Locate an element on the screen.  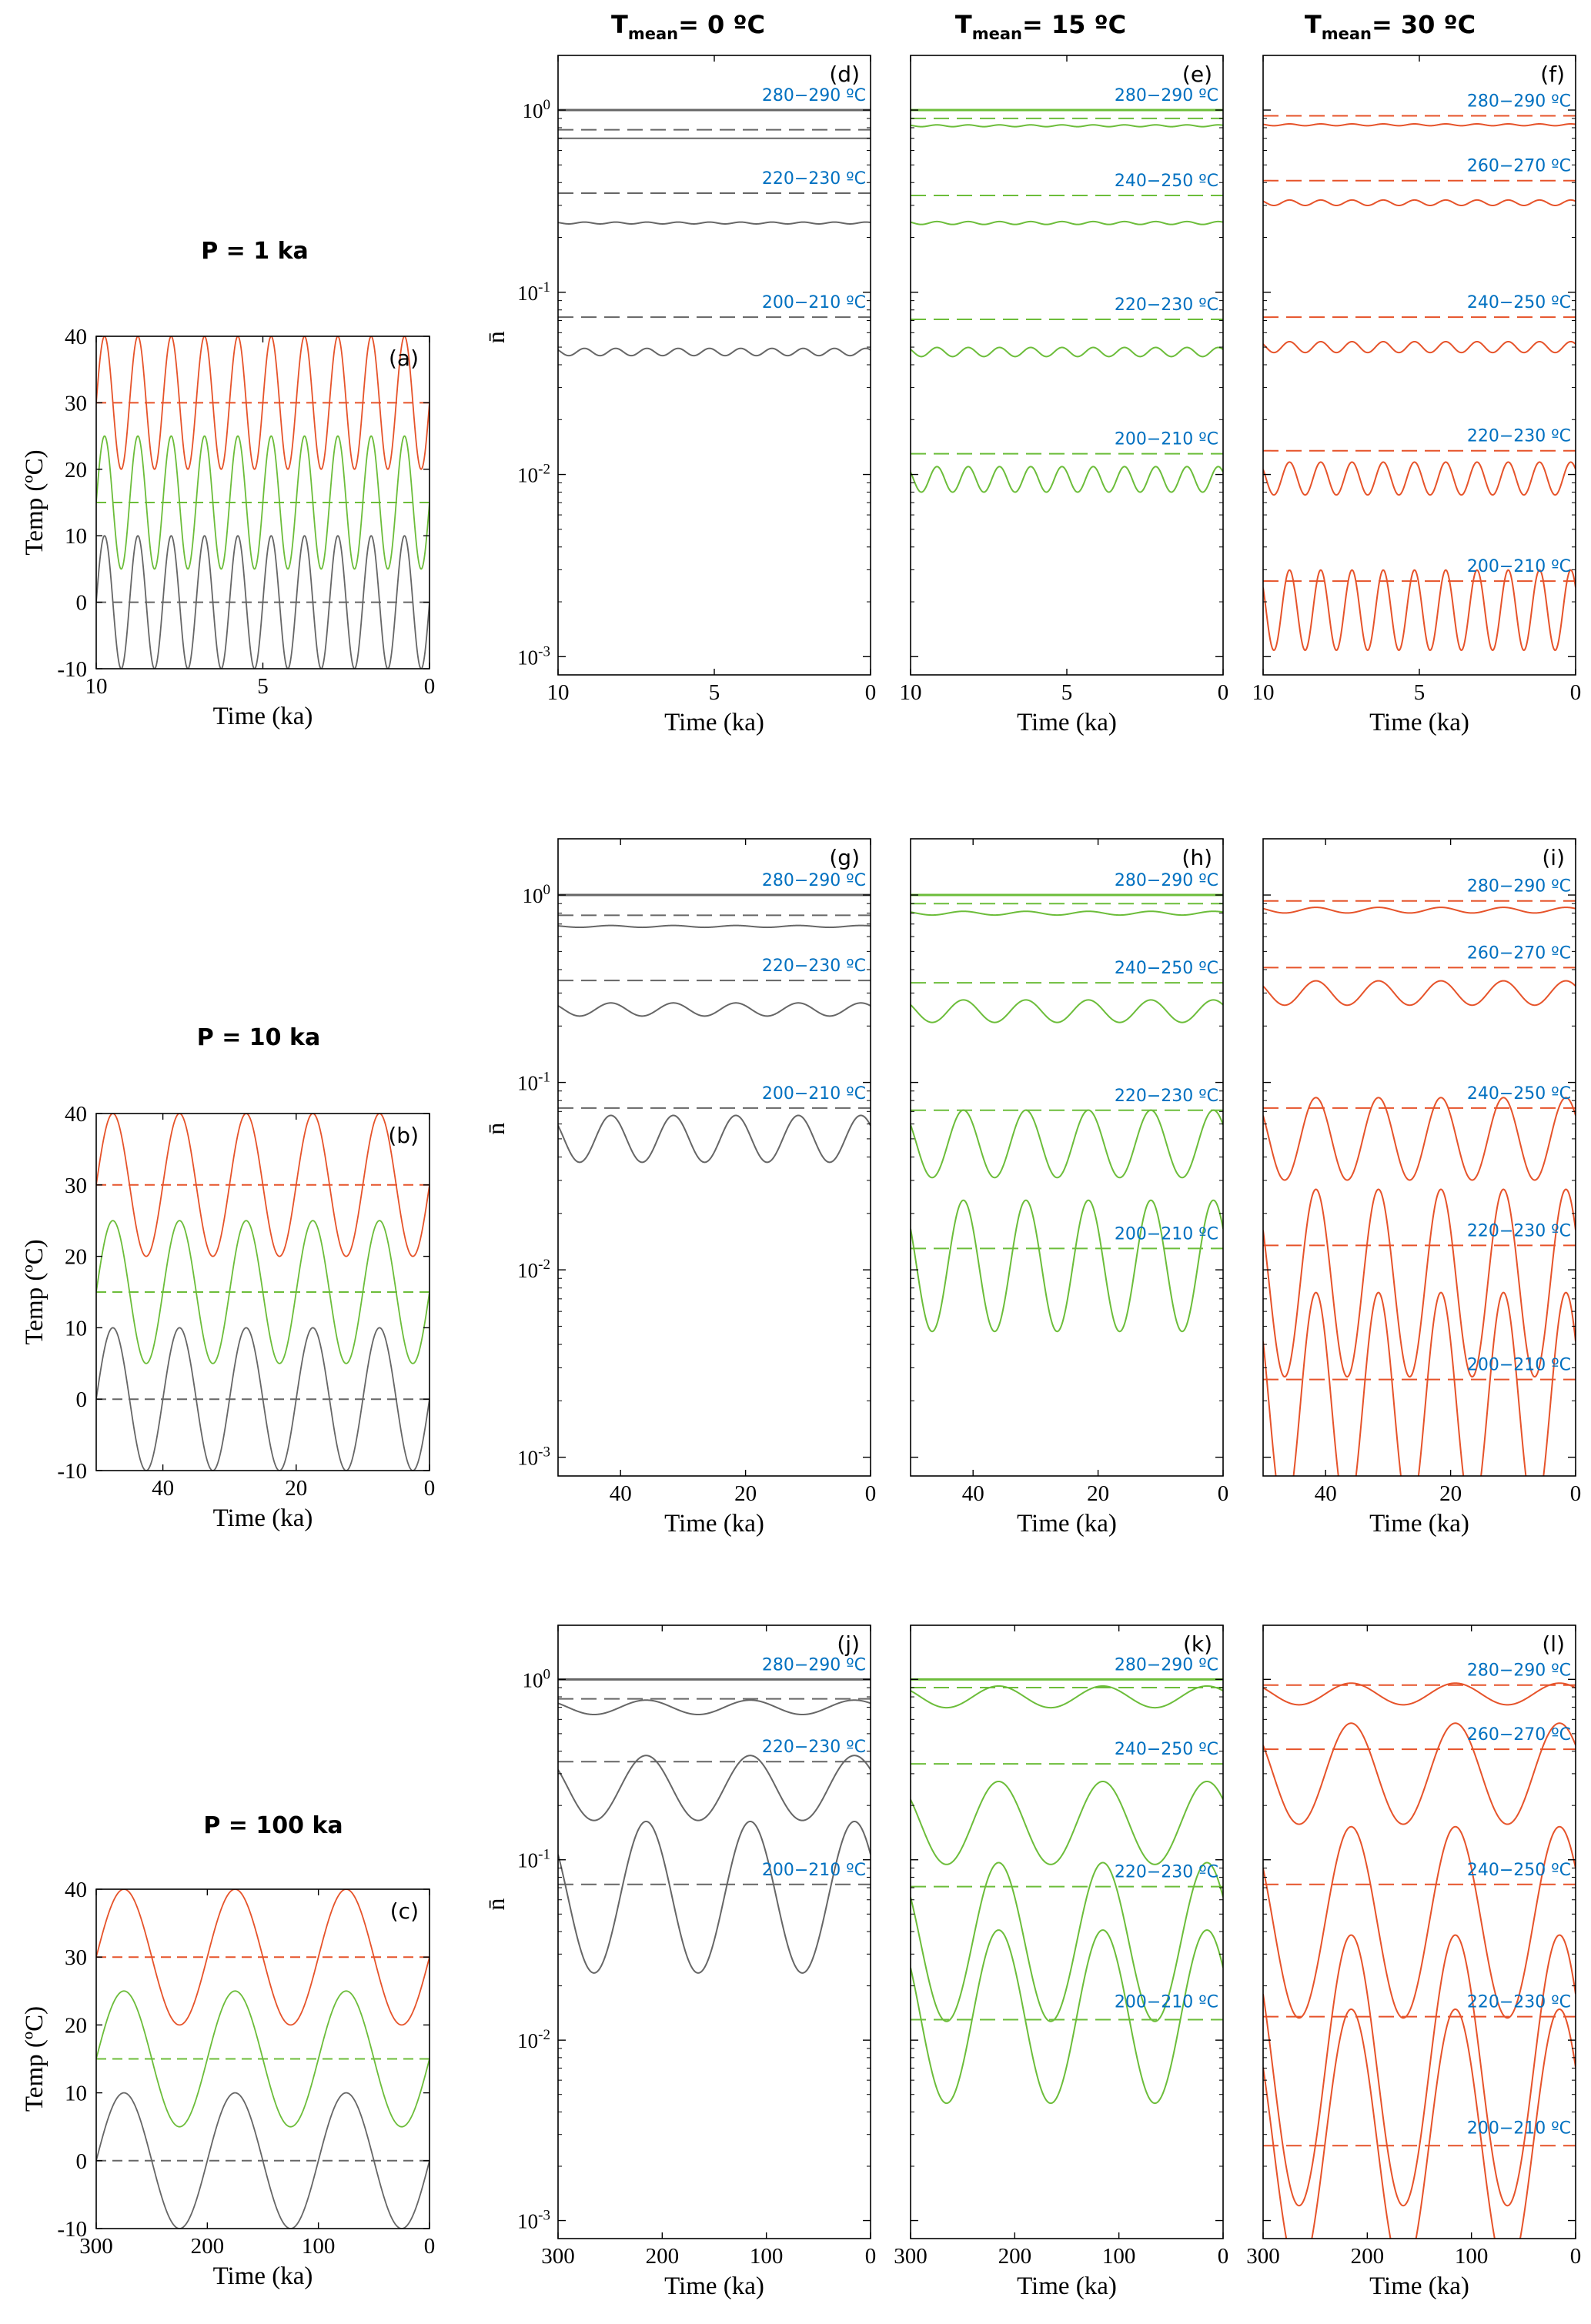
n-0-0-series-group is located at coordinates (714, 233).